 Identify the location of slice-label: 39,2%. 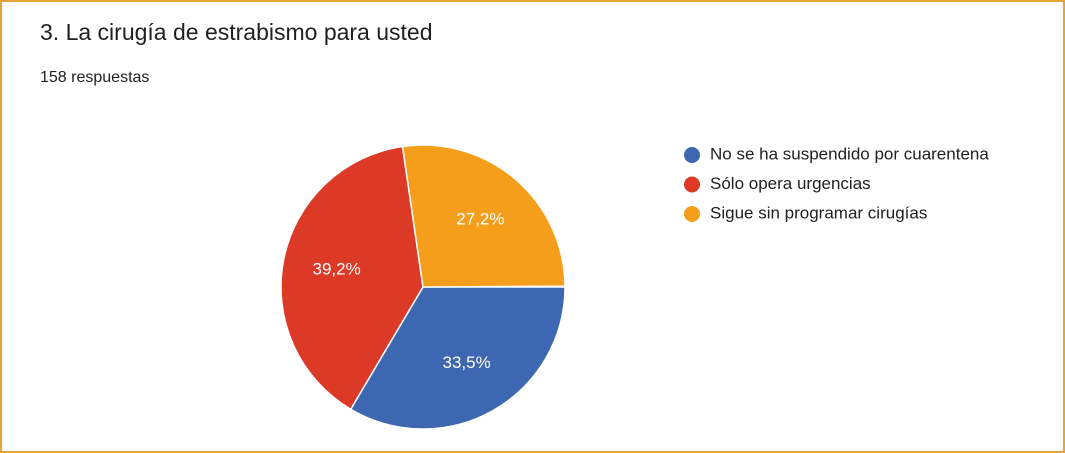
(337, 268).